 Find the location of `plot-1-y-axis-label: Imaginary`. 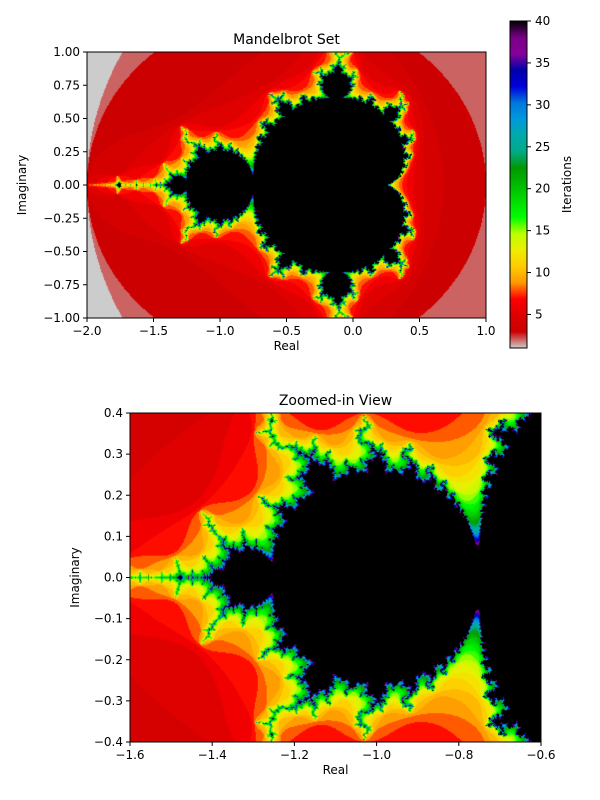

plot-1-y-axis-label: Imaginary is located at coordinates (22, 185).